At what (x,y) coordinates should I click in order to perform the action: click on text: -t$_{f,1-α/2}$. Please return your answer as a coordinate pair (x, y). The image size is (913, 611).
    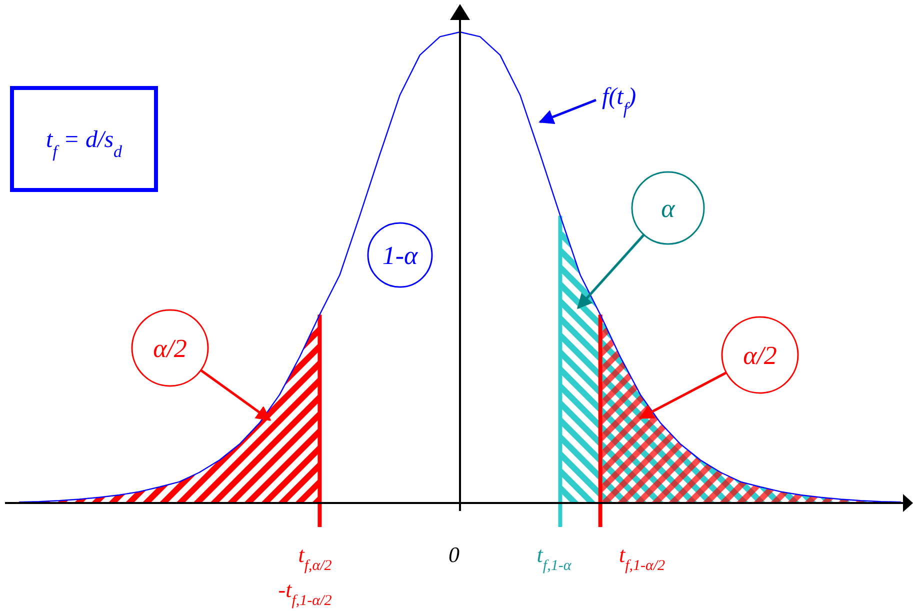
    Looking at the image, I should click on (305, 593).